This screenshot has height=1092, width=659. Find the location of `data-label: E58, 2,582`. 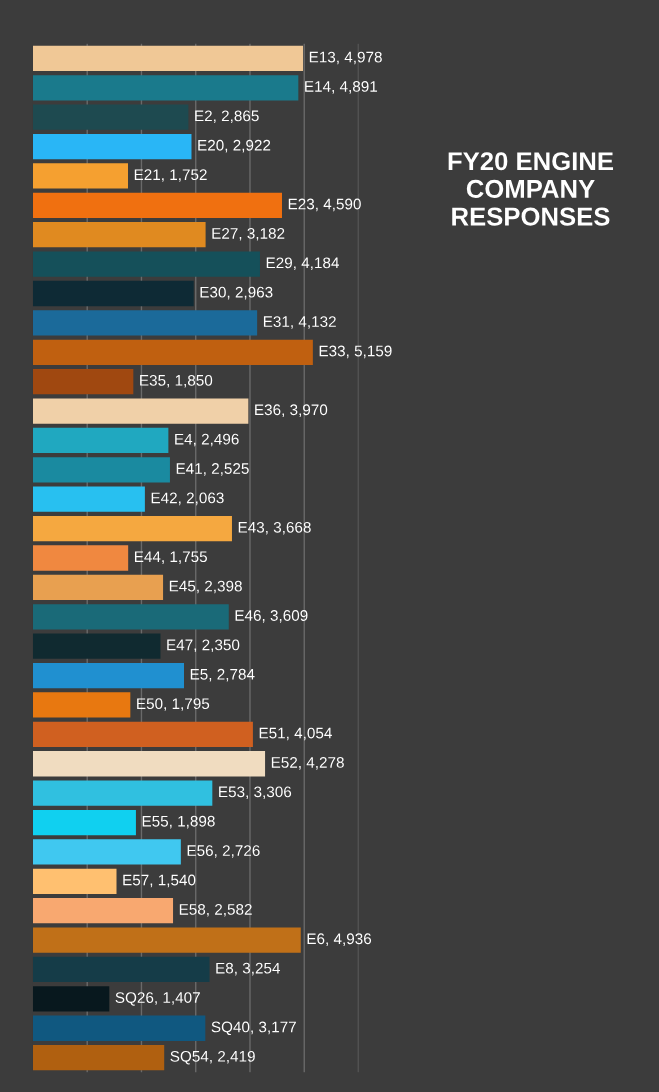

data-label: E58, 2,582 is located at coordinates (215, 910).